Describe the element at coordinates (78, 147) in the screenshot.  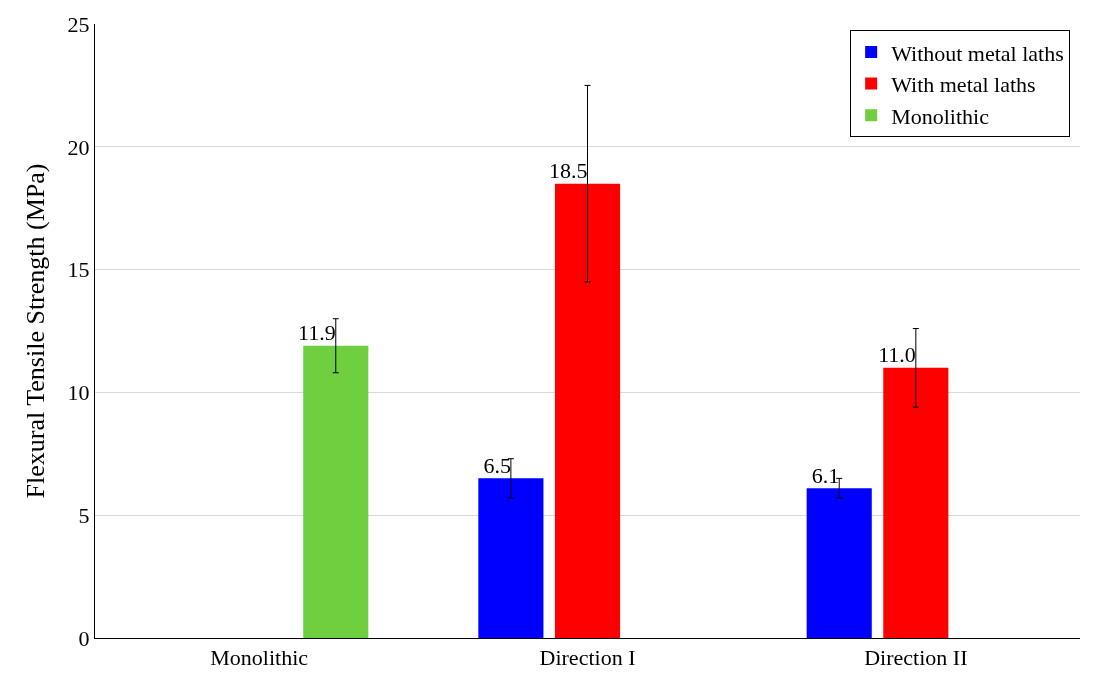
I see `y-tick-label: 20` at that location.